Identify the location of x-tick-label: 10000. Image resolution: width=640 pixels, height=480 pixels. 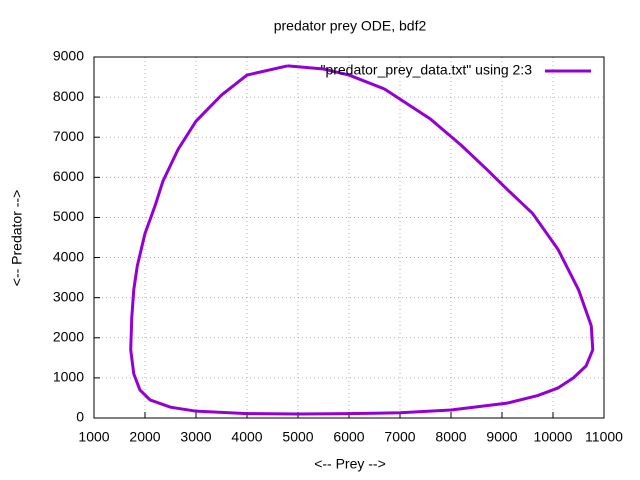
(553, 437).